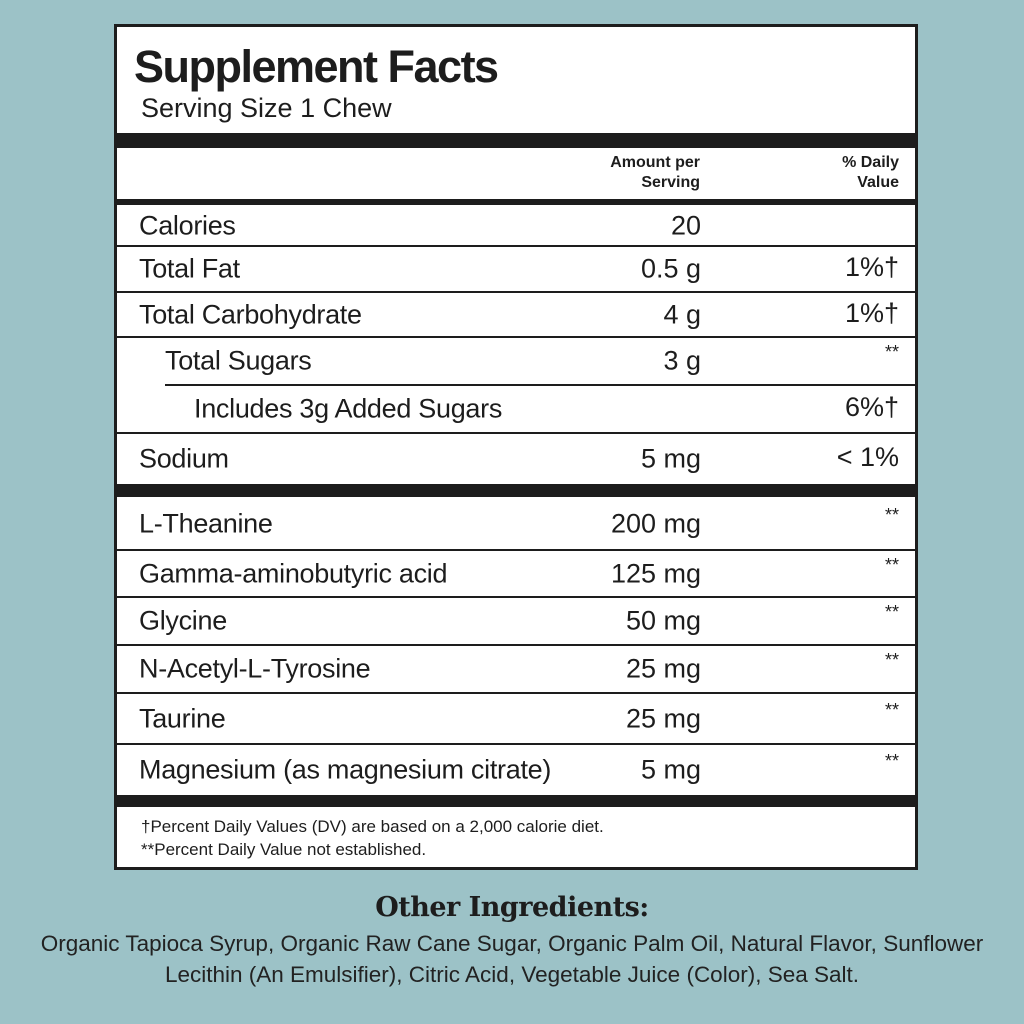  I want to click on nutrient-amount: 0.5 g, so click(670, 268).